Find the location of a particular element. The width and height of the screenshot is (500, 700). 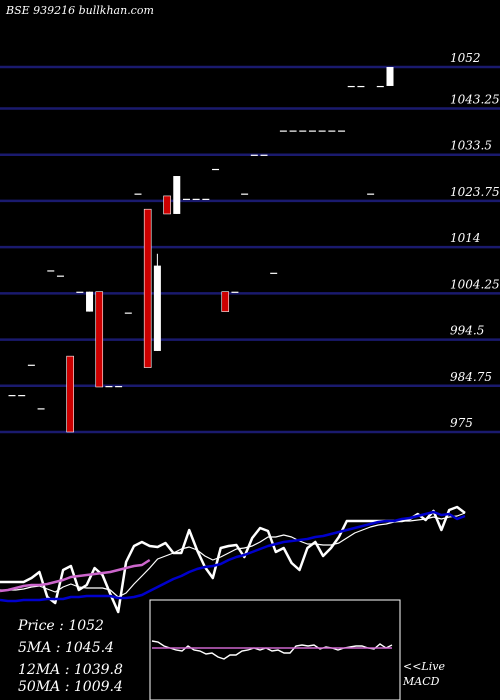

series-line-ma_fast is located at coordinates (233, 555).